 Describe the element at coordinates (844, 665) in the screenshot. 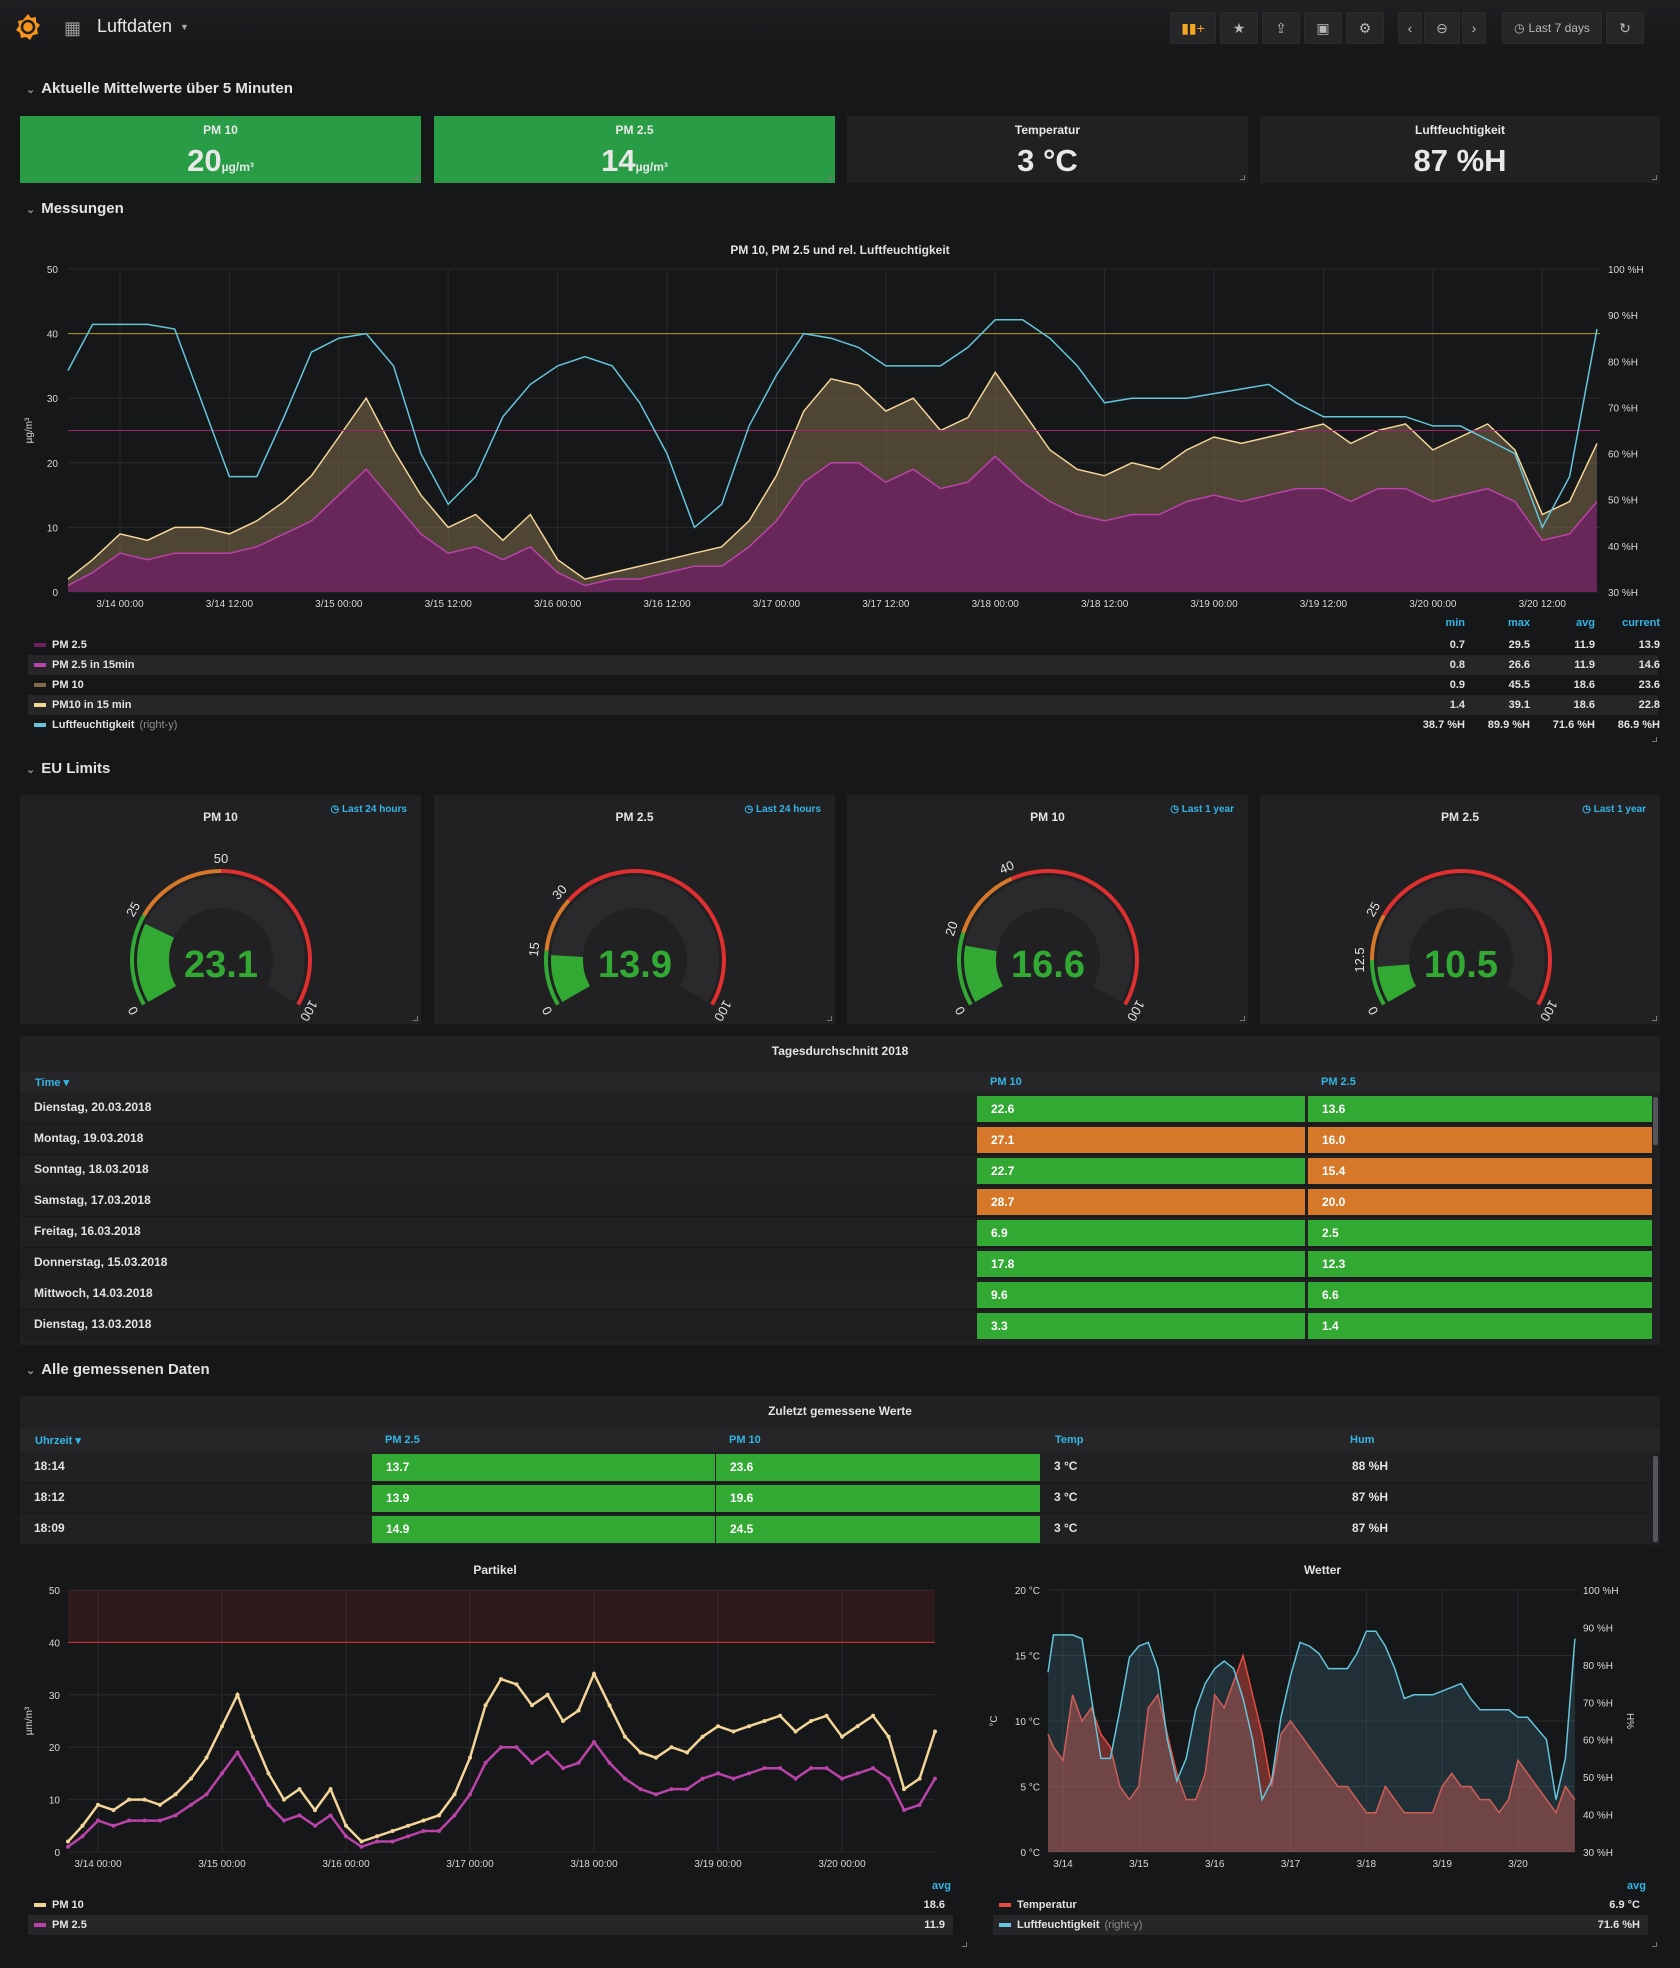

I see `legend-item: PM 2.5 in 15min 0.8 26.6 11.9 14.6` at that location.